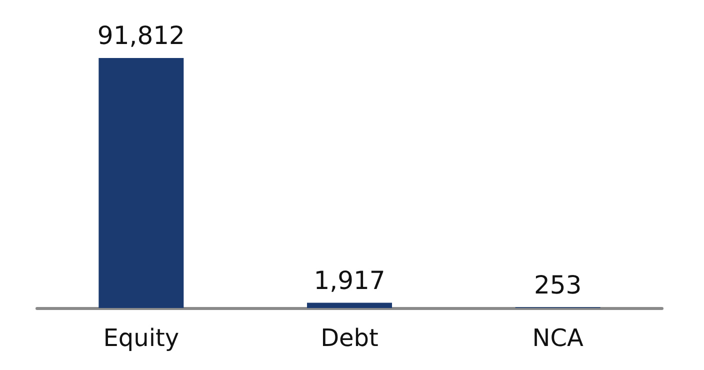  I want to click on x-tick-label: Debt, so click(349, 338).